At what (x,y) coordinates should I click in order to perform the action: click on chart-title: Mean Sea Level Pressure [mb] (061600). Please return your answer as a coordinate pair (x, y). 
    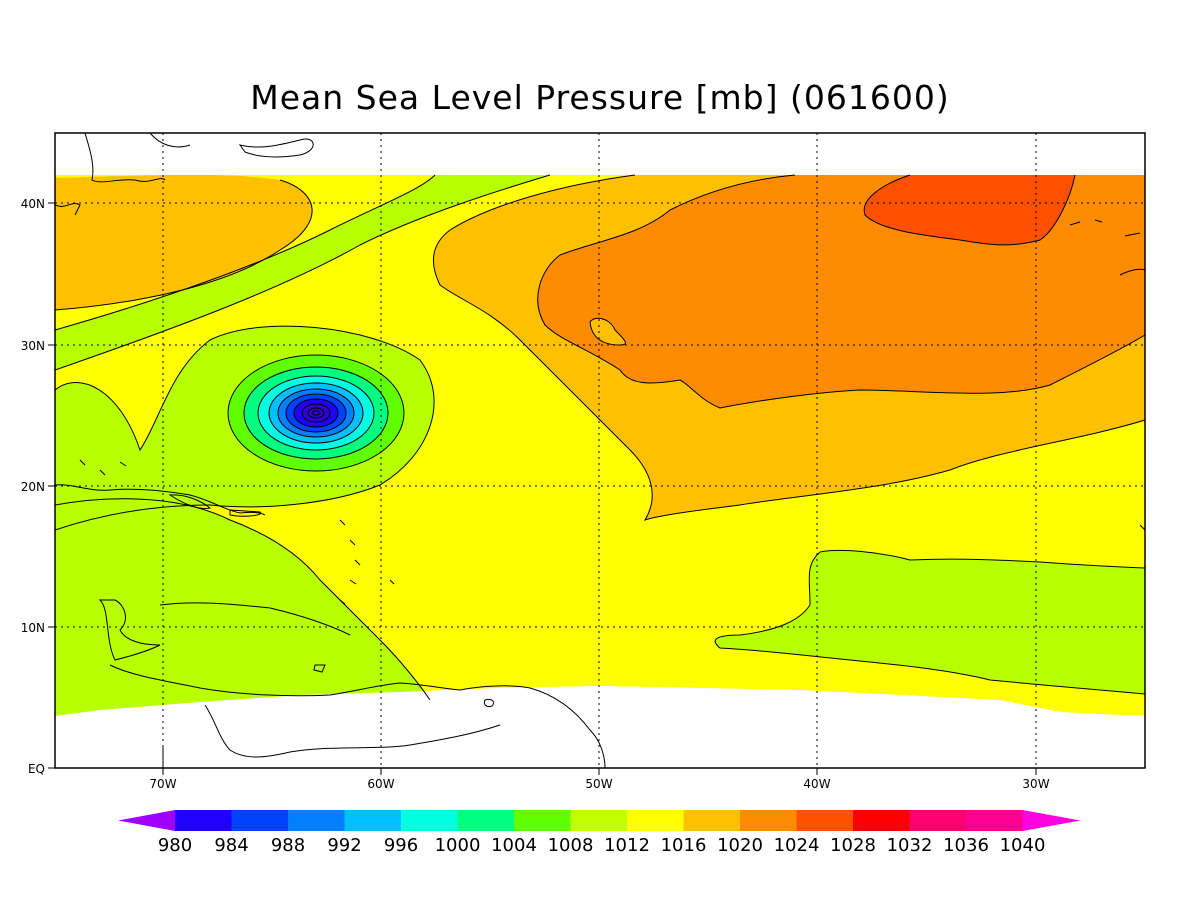
    Looking at the image, I should click on (600, 97).